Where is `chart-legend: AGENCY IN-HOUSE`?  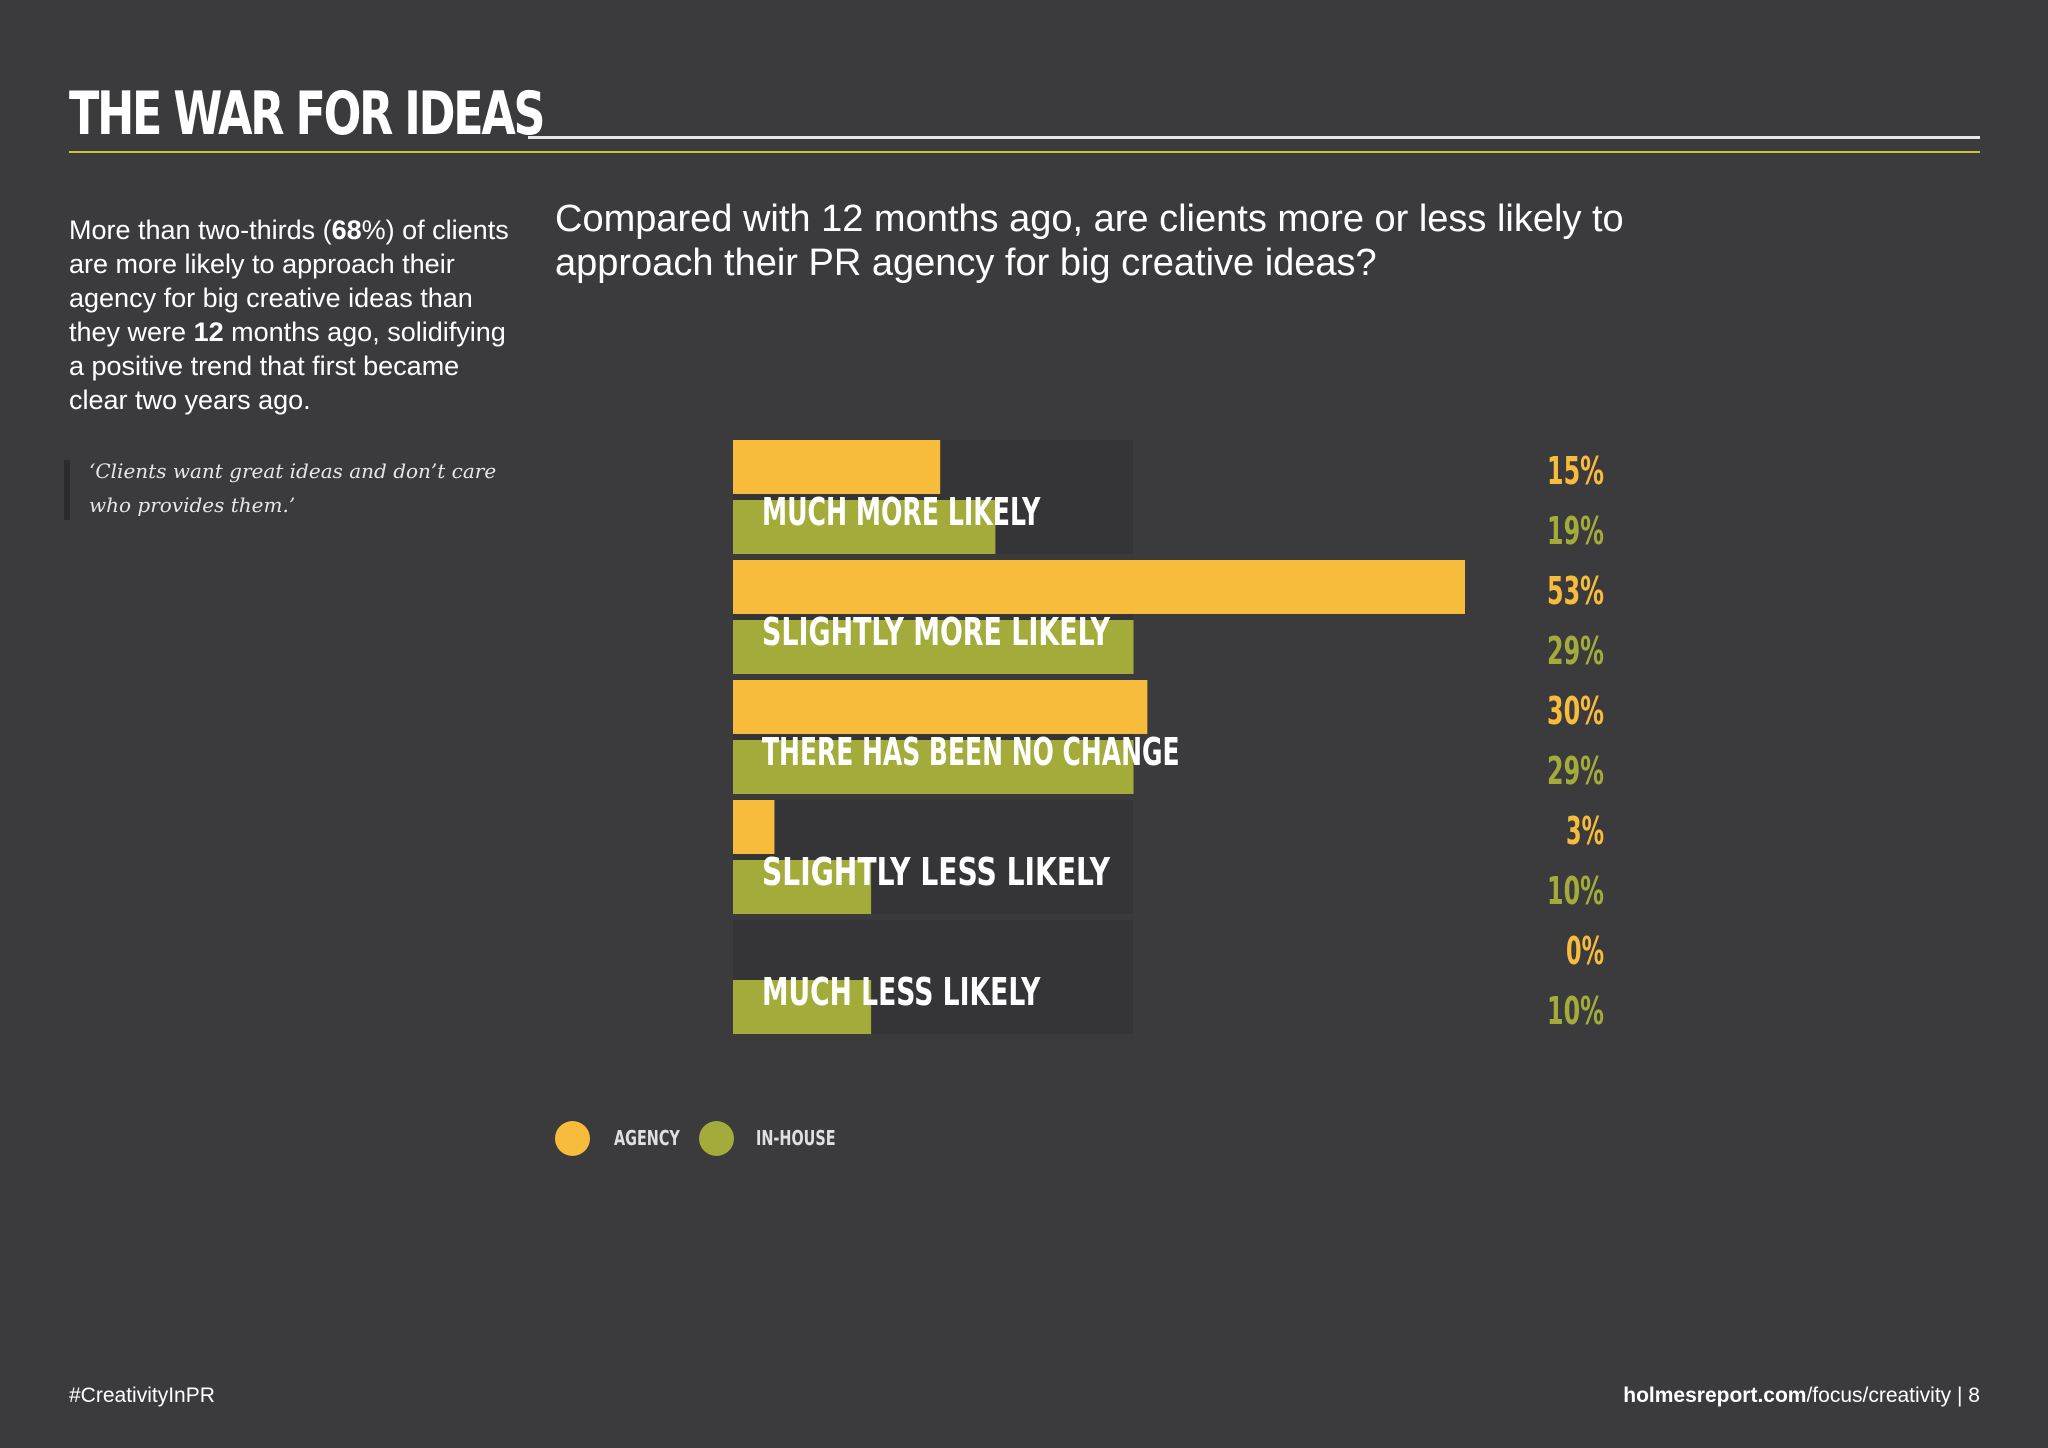 chart-legend: AGENCY IN-HOUSE is located at coordinates (711, 1138).